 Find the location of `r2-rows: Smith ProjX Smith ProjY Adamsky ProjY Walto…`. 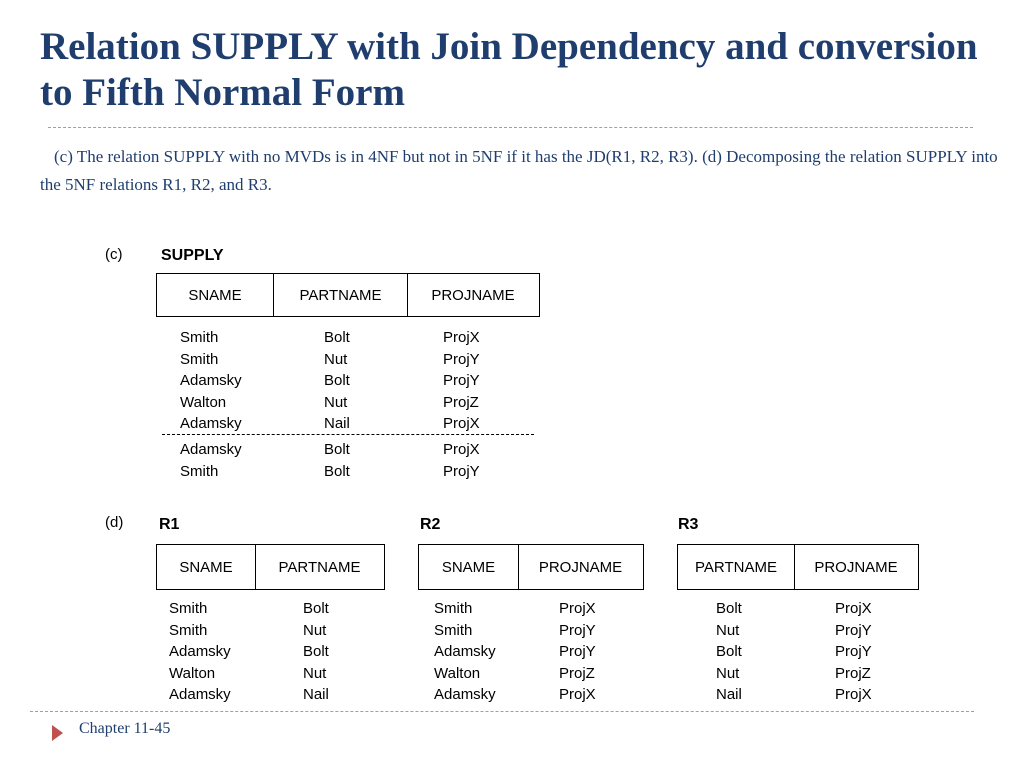

r2-rows: Smith ProjX Smith ProjY Adamsky ProjY Walto… is located at coordinates (515, 652).